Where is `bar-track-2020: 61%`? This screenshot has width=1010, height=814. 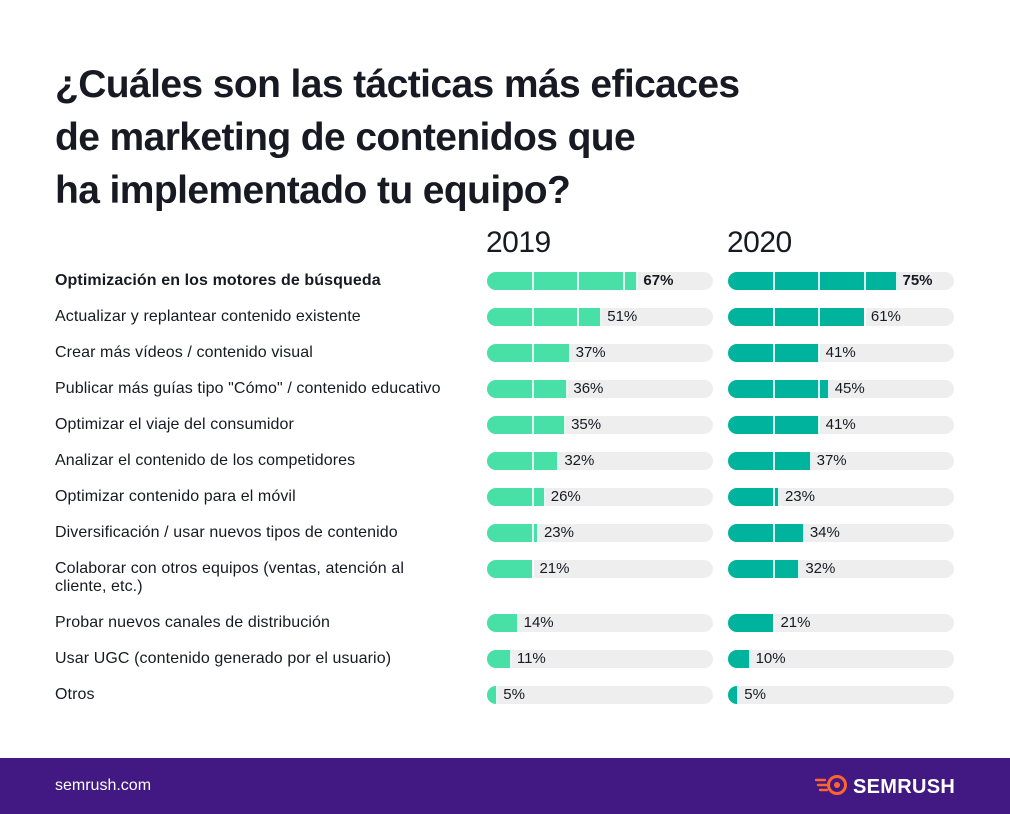
bar-track-2020: 61% is located at coordinates (841, 317).